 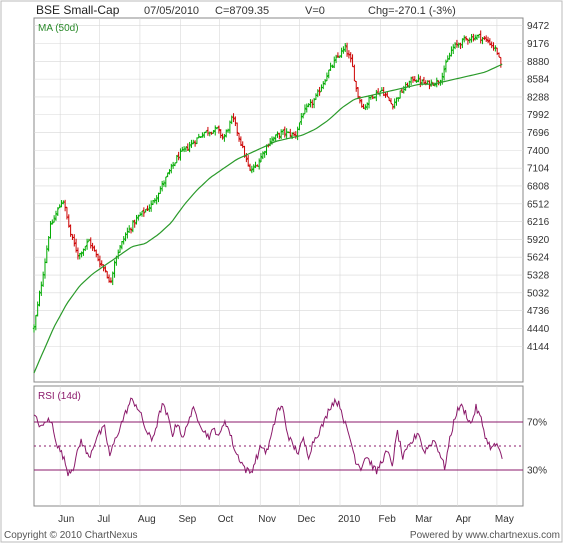 What do you see at coordinates (242, 11) in the screenshot?
I see `header-close: C=8709.35` at bounding box center [242, 11].